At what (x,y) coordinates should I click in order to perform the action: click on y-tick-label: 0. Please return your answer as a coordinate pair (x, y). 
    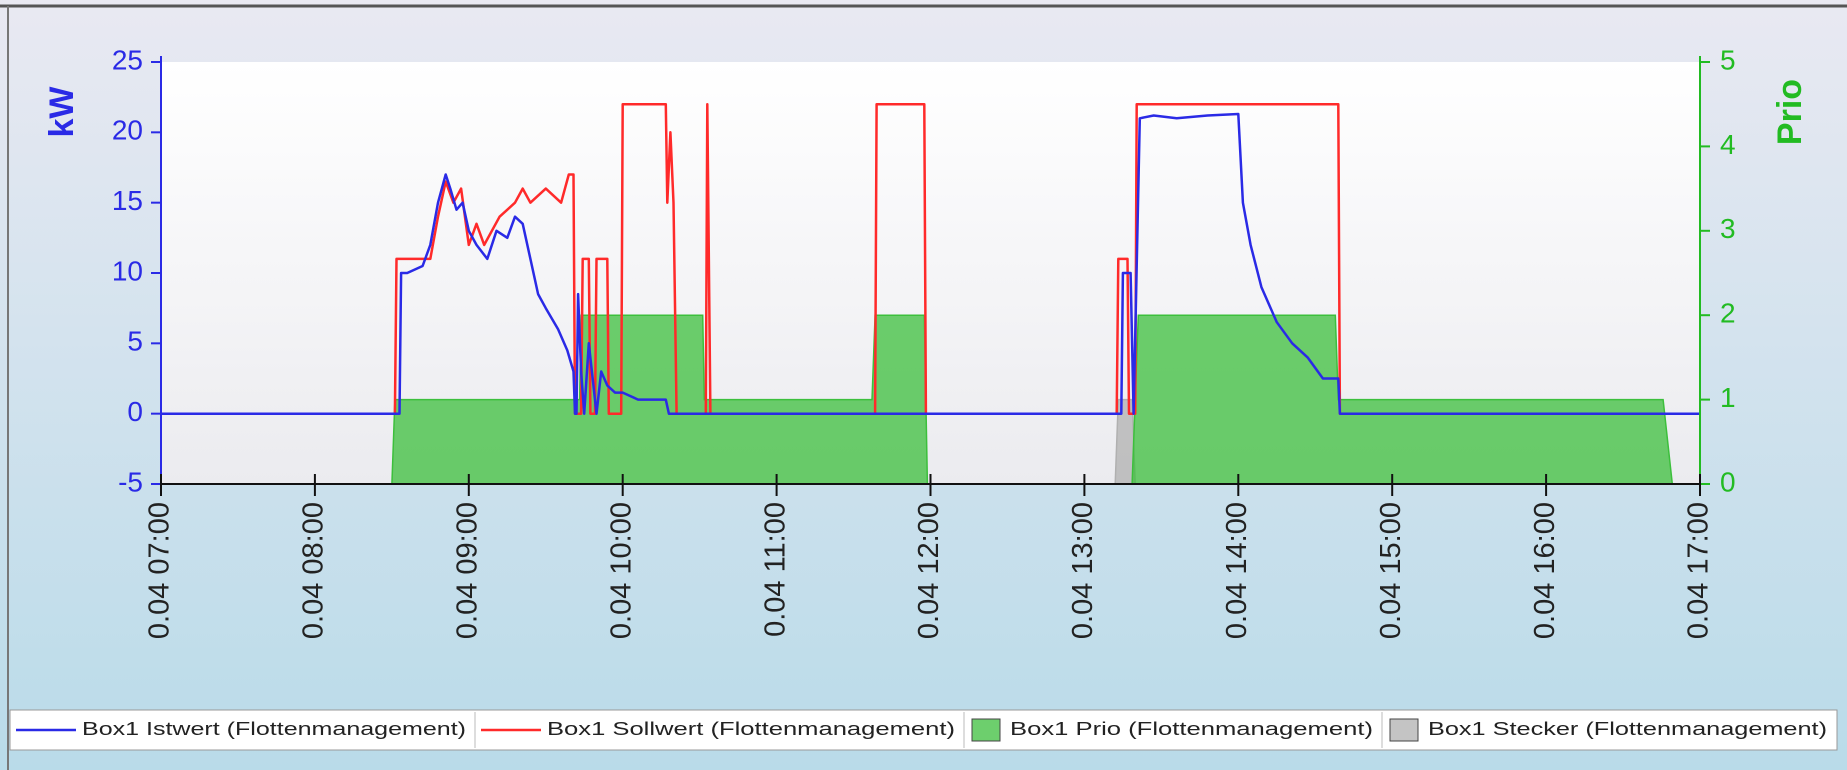
    Looking at the image, I should click on (135, 411).